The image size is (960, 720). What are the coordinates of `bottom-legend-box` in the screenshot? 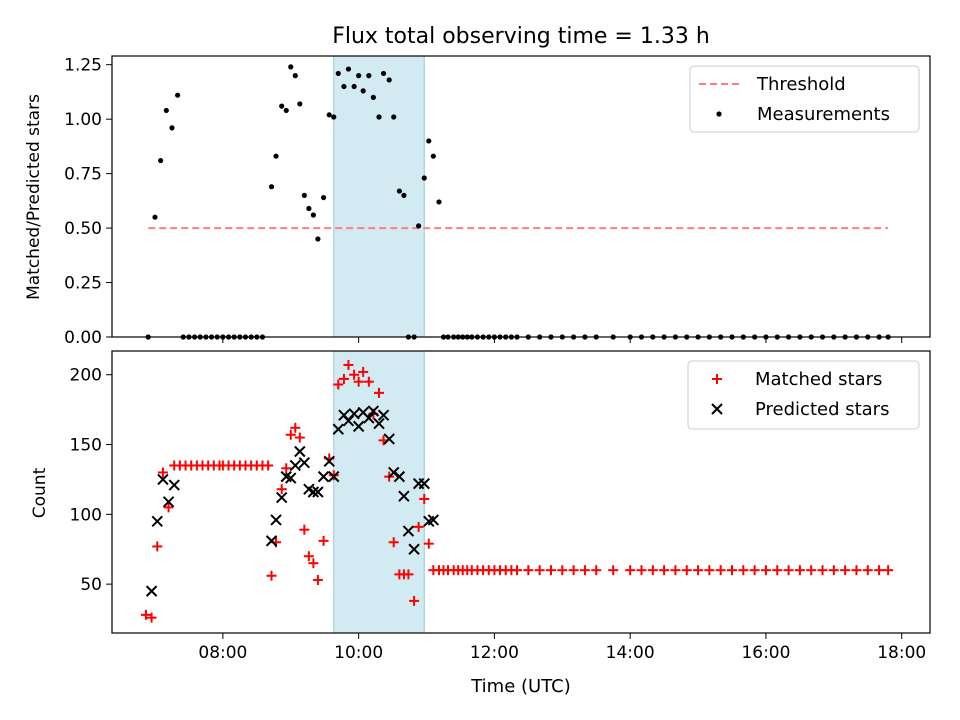 It's located at (803, 395).